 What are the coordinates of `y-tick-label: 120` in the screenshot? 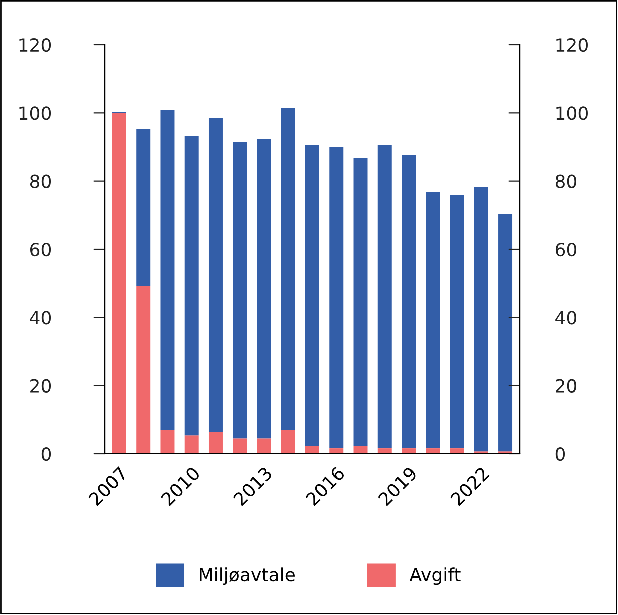 It's located at (572, 45).